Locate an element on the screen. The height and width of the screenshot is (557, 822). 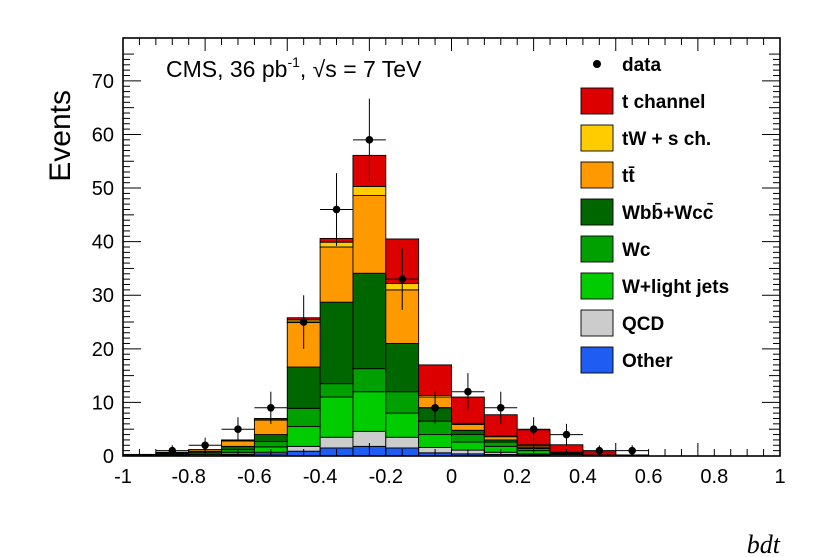
x-tick-label-4: -0.2 is located at coordinates (386, 477).